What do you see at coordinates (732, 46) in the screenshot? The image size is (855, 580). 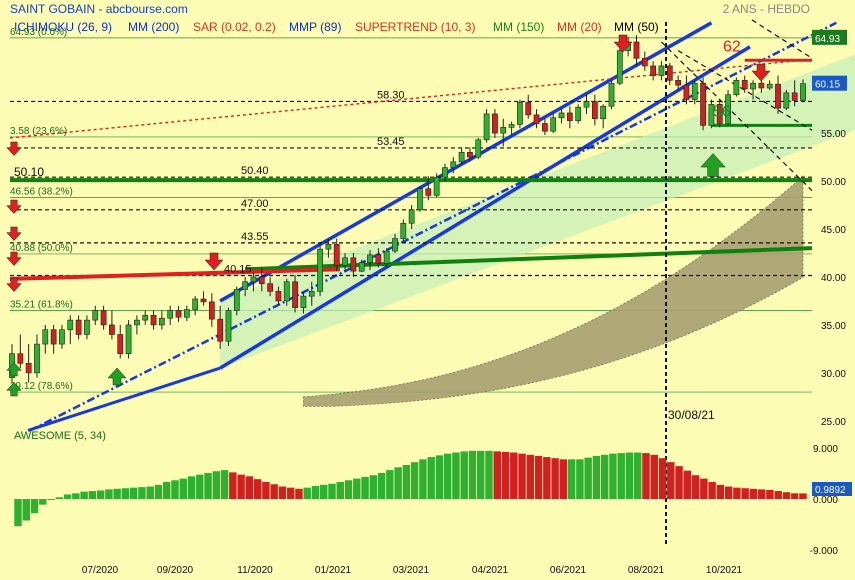 I see `resistance-price-label: 62` at bounding box center [732, 46].